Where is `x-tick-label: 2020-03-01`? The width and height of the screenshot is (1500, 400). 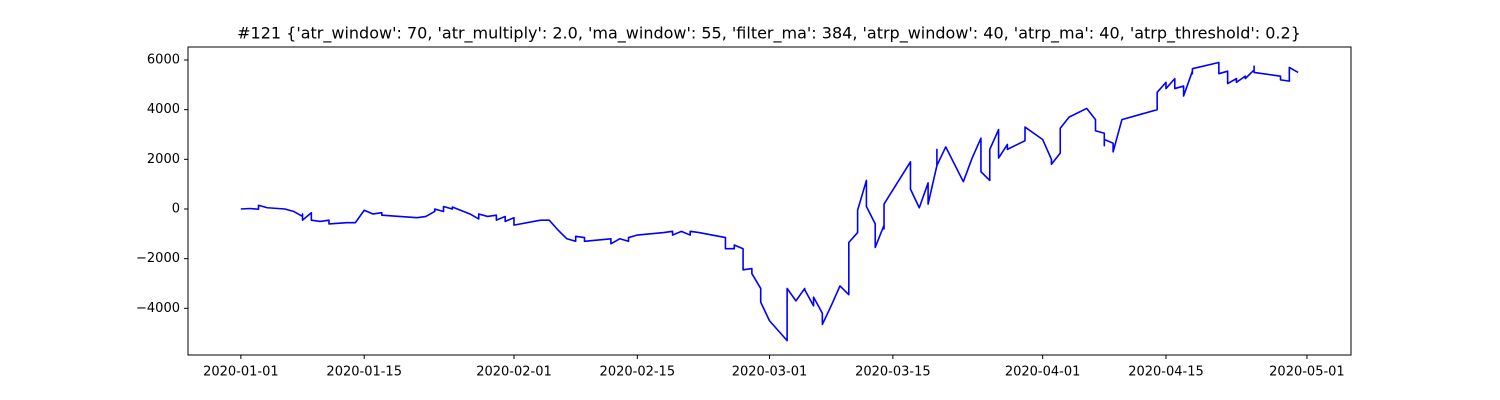
x-tick-label: 2020-03-01 is located at coordinates (770, 372).